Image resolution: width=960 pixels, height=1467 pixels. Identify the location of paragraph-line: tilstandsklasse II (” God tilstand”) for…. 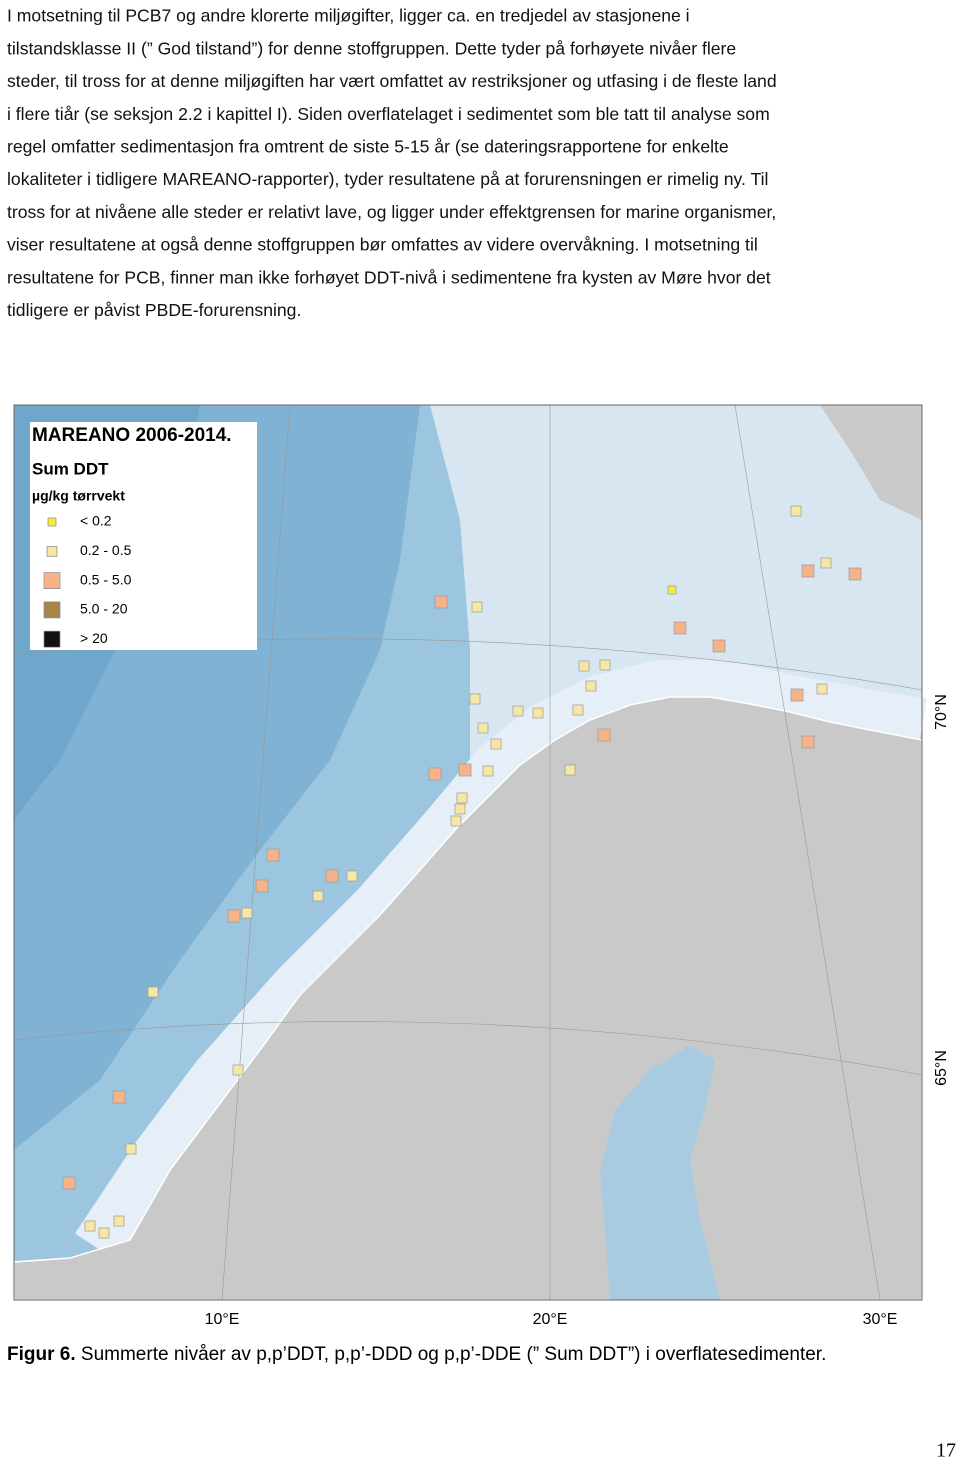
(371, 48).